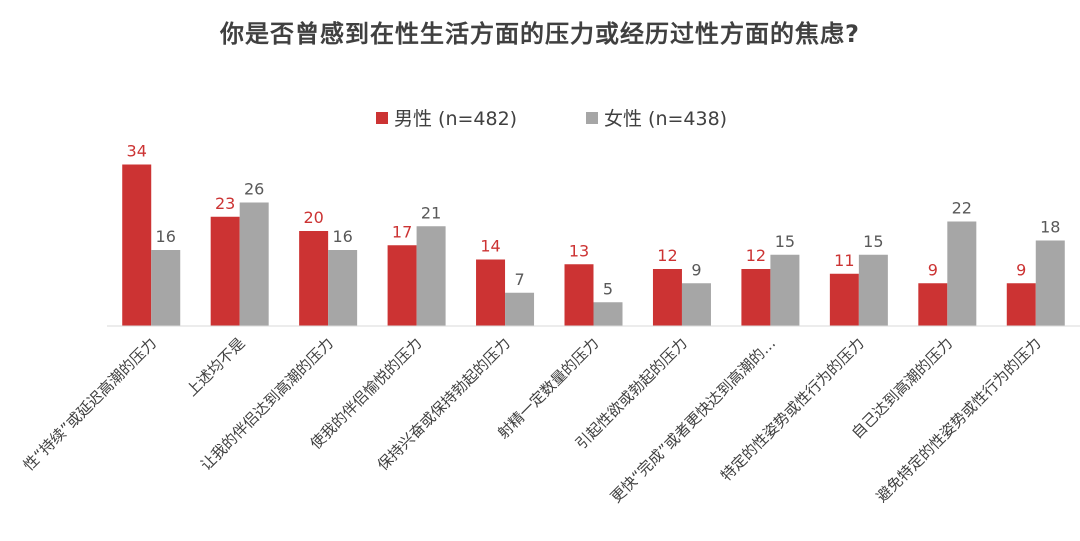  Describe the element at coordinates (873, 290) in the screenshot. I see `bar-s1-c8` at that location.